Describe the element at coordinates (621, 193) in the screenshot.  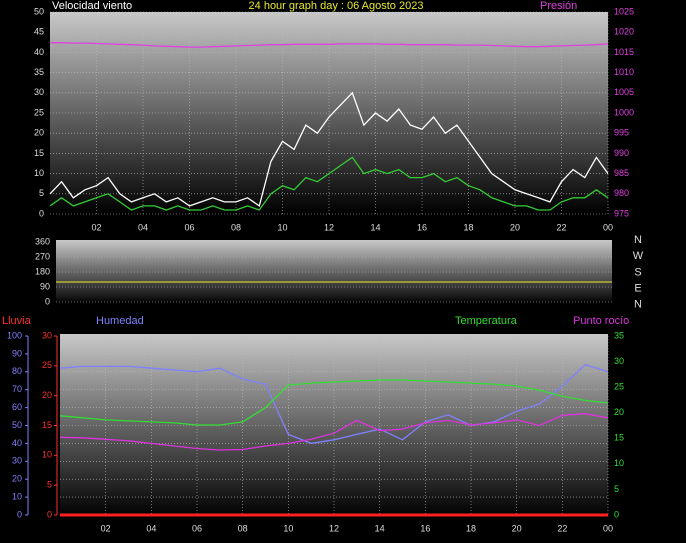
I see `y-tick-label: 980` at that location.